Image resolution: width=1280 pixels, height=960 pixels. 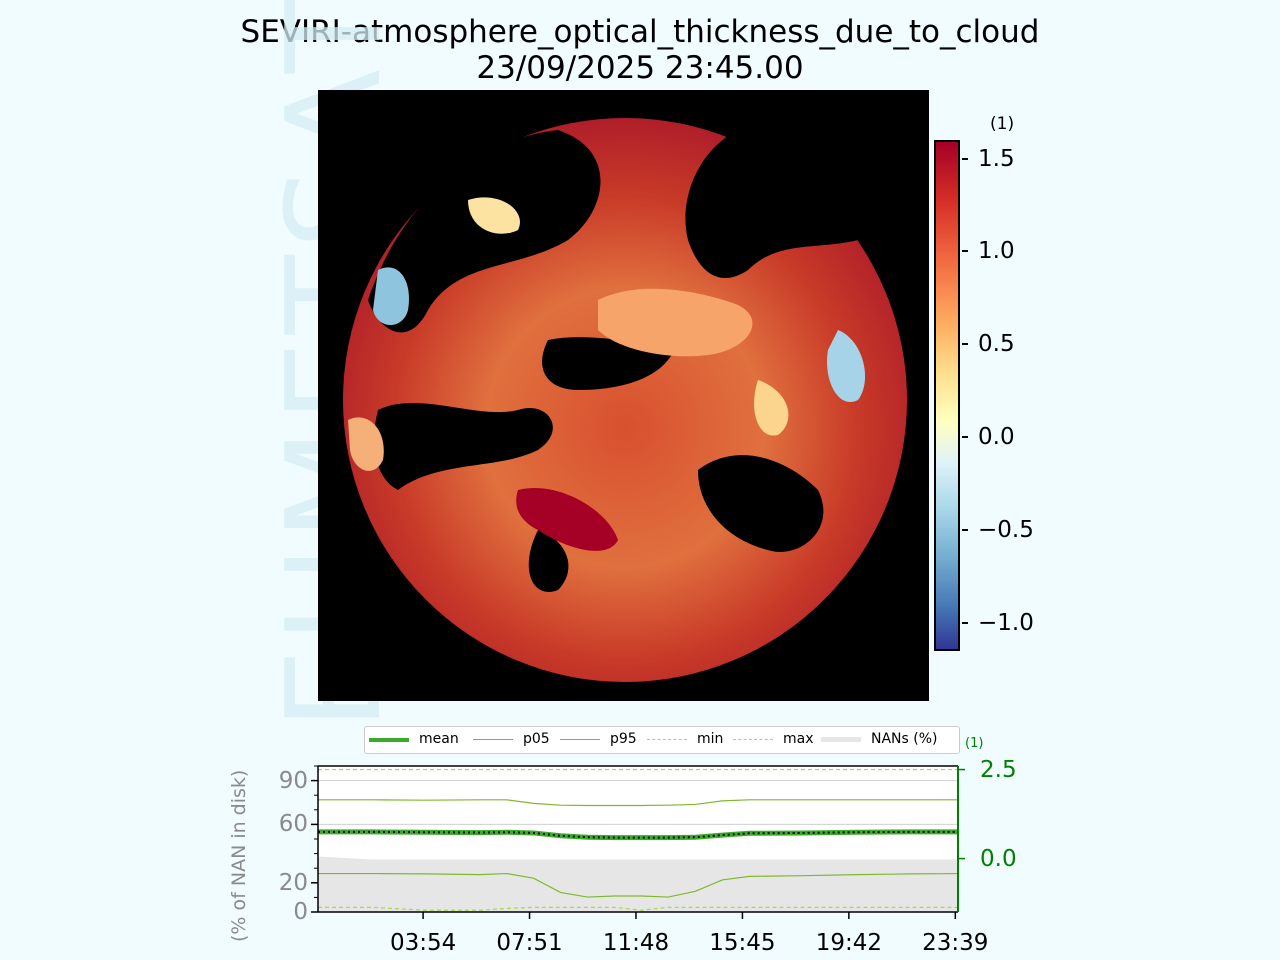 What do you see at coordinates (423, 943) in the screenshot?
I see `x-tick-label: 03:54` at bounding box center [423, 943].